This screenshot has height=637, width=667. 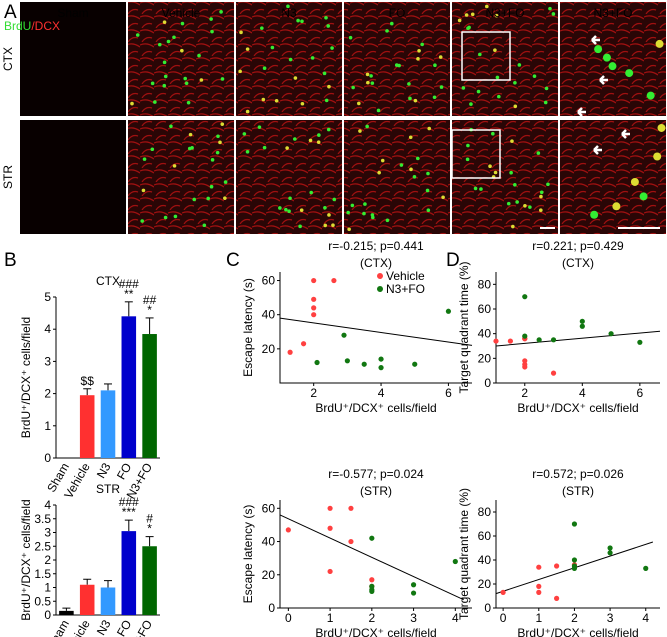 What do you see at coordinates (17, 26) in the screenshot?
I see `stain-name: BrdU` at bounding box center [17, 26].